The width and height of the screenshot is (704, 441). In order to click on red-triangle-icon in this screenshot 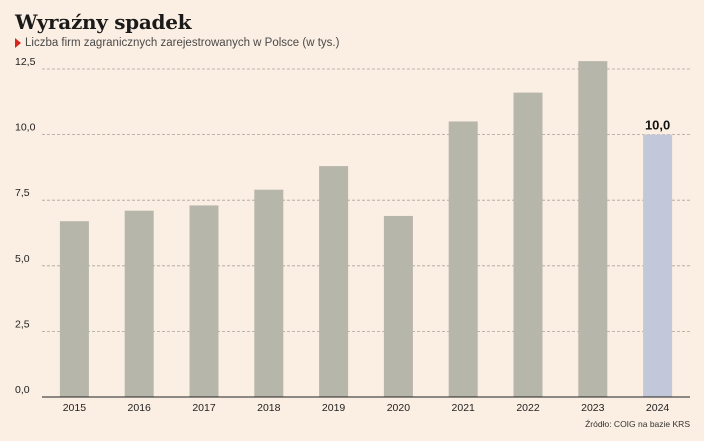, I will do `click(18, 43)`.